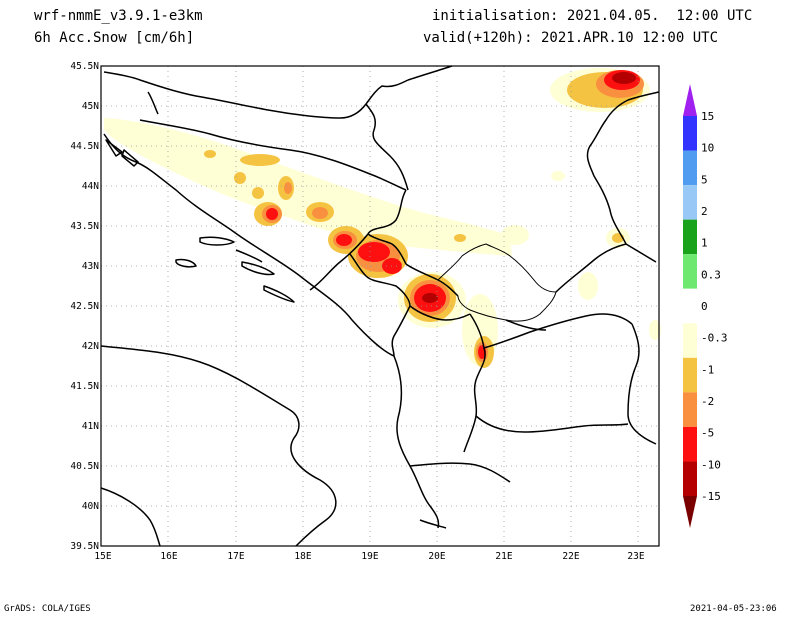 This screenshot has height=618, width=800. What do you see at coordinates (635, 555) in the screenshot?
I see `lon-label: 23E` at bounding box center [635, 555].